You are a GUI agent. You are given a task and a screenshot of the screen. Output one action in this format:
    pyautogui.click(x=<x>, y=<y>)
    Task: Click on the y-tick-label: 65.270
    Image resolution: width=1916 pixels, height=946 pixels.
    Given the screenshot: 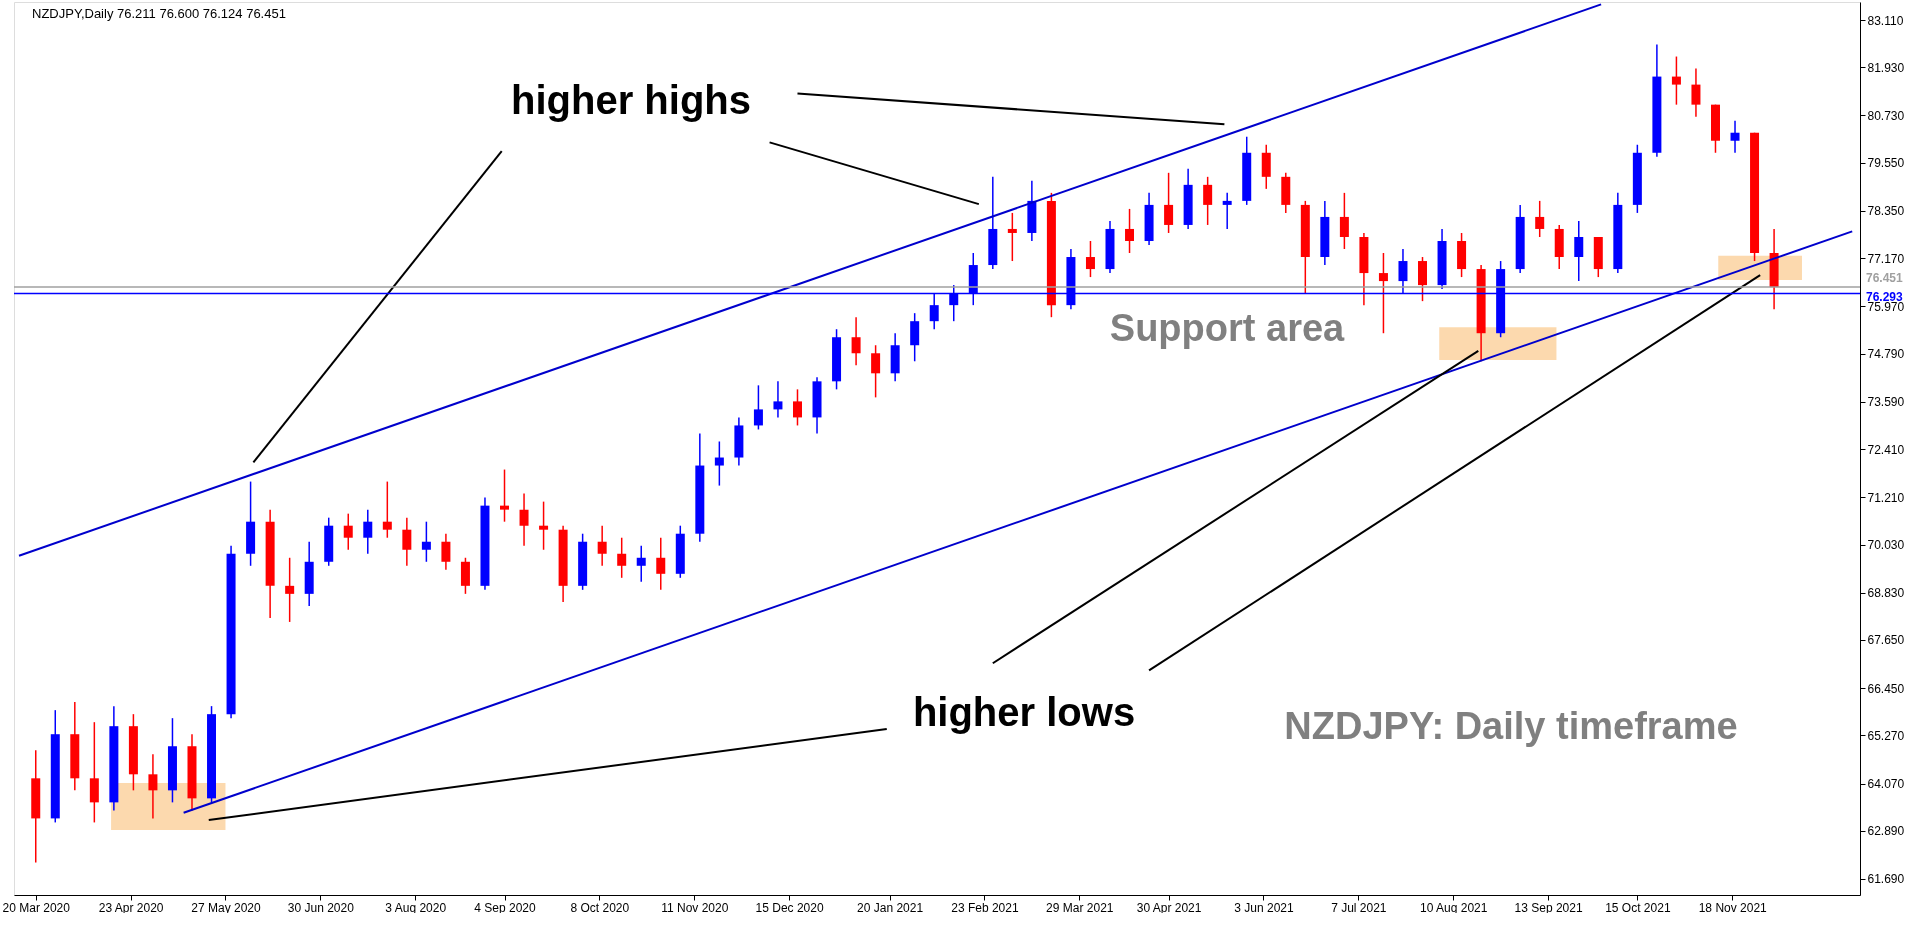 What is the action you would take?
    pyautogui.click(x=1886, y=735)
    